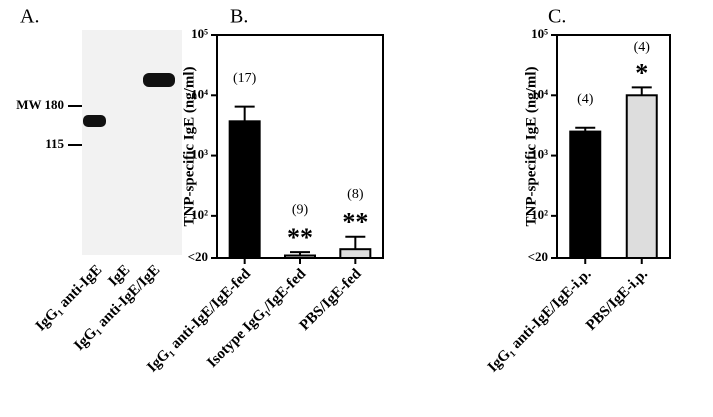  What do you see at coordinates (300, 209) in the screenshot?
I see `n-label: (9)` at bounding box center [300, 209].